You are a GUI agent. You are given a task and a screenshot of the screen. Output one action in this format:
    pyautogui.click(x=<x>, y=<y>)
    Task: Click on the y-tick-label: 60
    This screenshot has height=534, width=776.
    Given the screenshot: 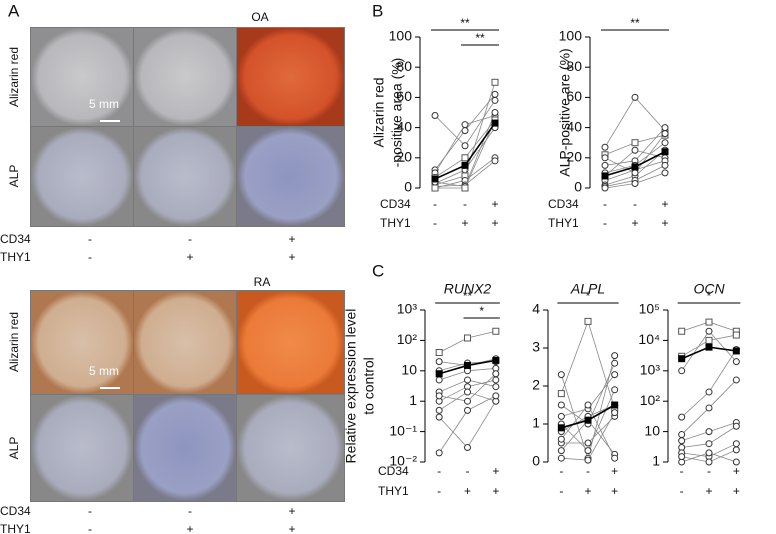 What is the action you would take?
    pyautogui.click(x=574, y=96)
    